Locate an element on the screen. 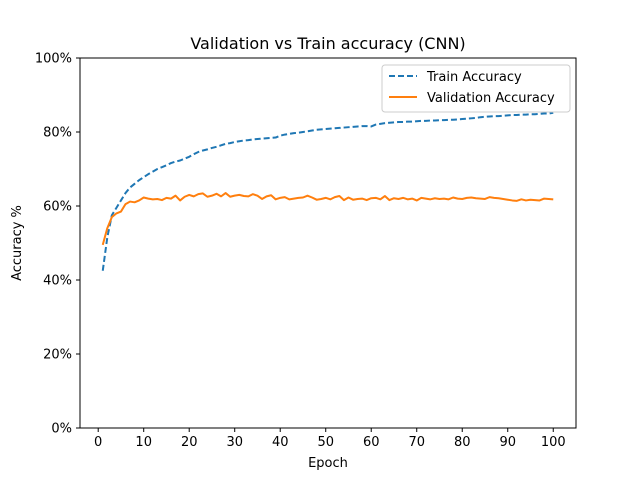 This screenshot has height=484, width=640. y-tick-label: 100% is located at coordinates (53, 59).